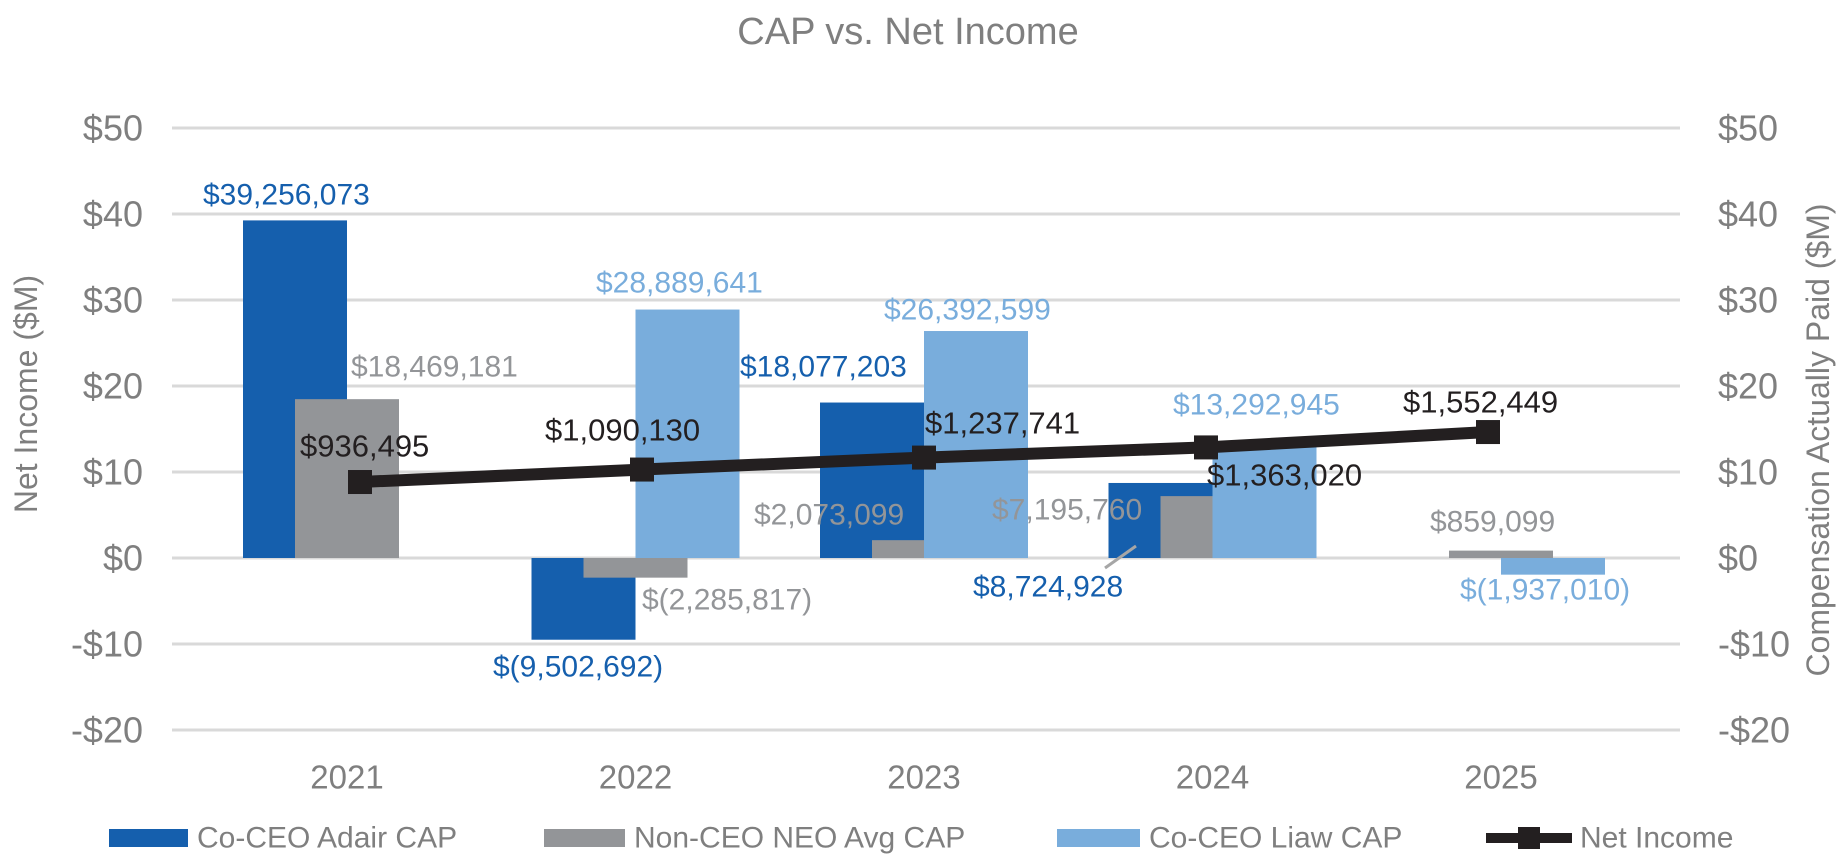 This screenshot has width=1842, height=856. I want to click on legend-label-net-income: Net Income, so click(1656, 838).